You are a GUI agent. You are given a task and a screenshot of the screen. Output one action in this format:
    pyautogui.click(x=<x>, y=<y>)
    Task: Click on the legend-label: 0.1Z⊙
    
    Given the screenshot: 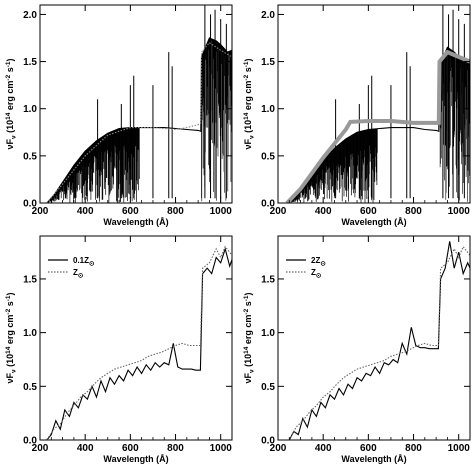 What is the action you would take?
    pyautogui.click(x=84, y=262)
    